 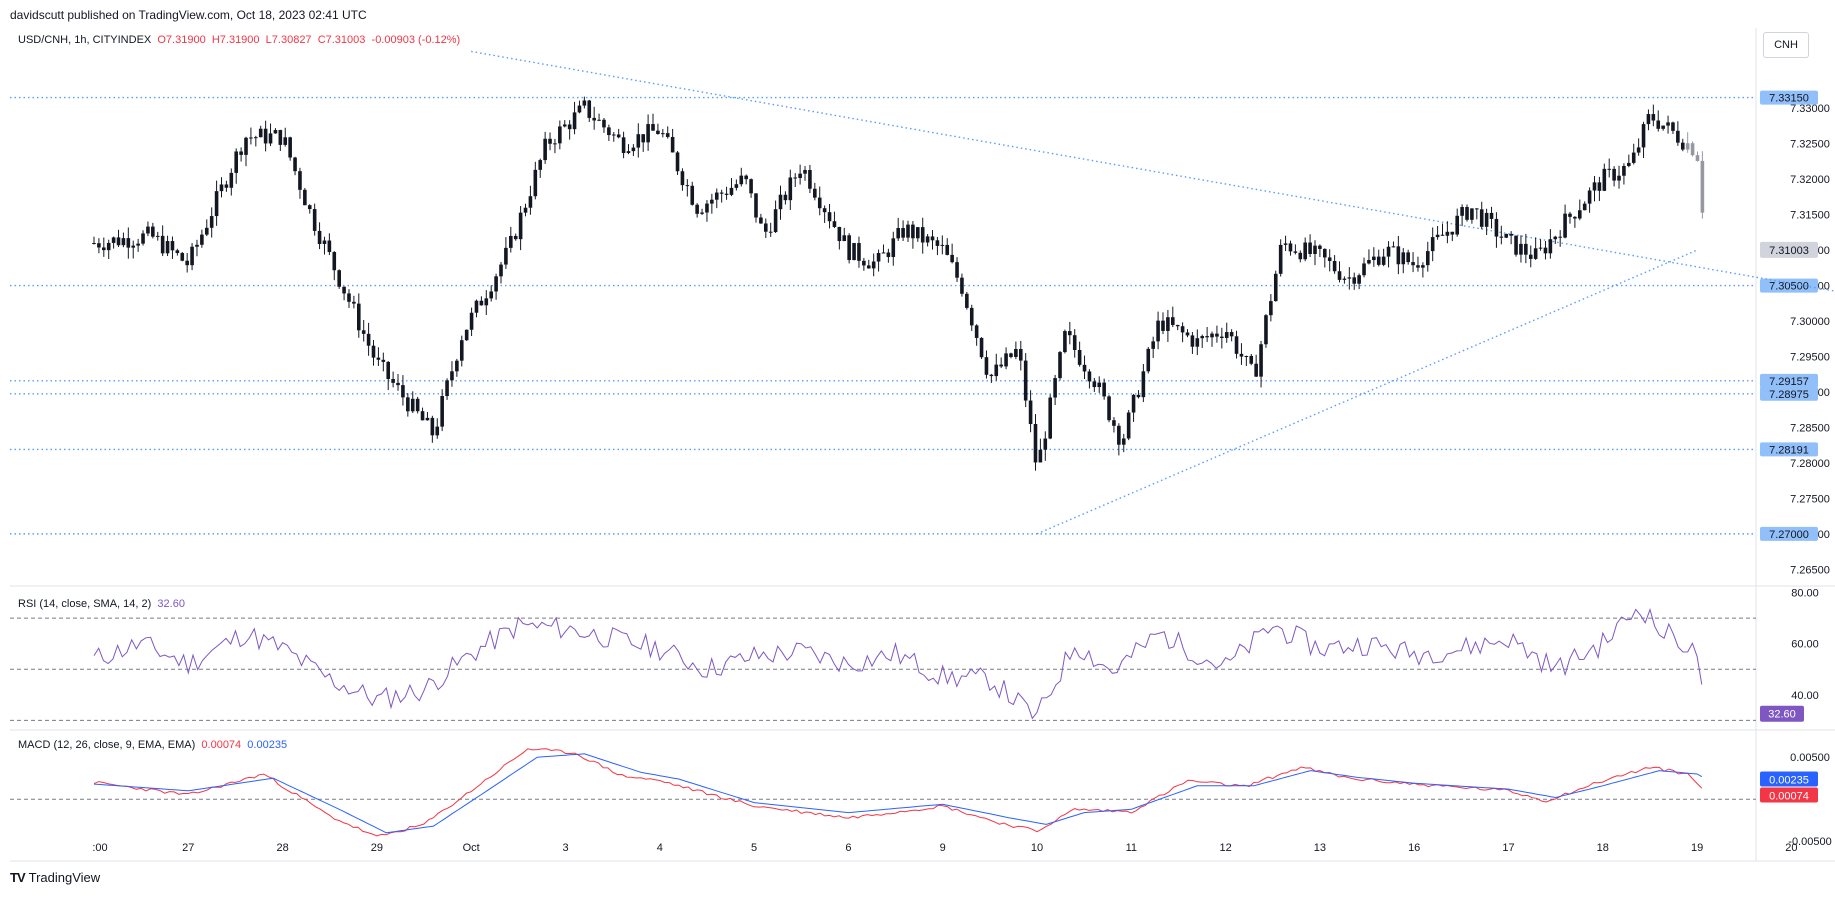 I want to click on open-value: O7.31900, so click(x=181, y=40).